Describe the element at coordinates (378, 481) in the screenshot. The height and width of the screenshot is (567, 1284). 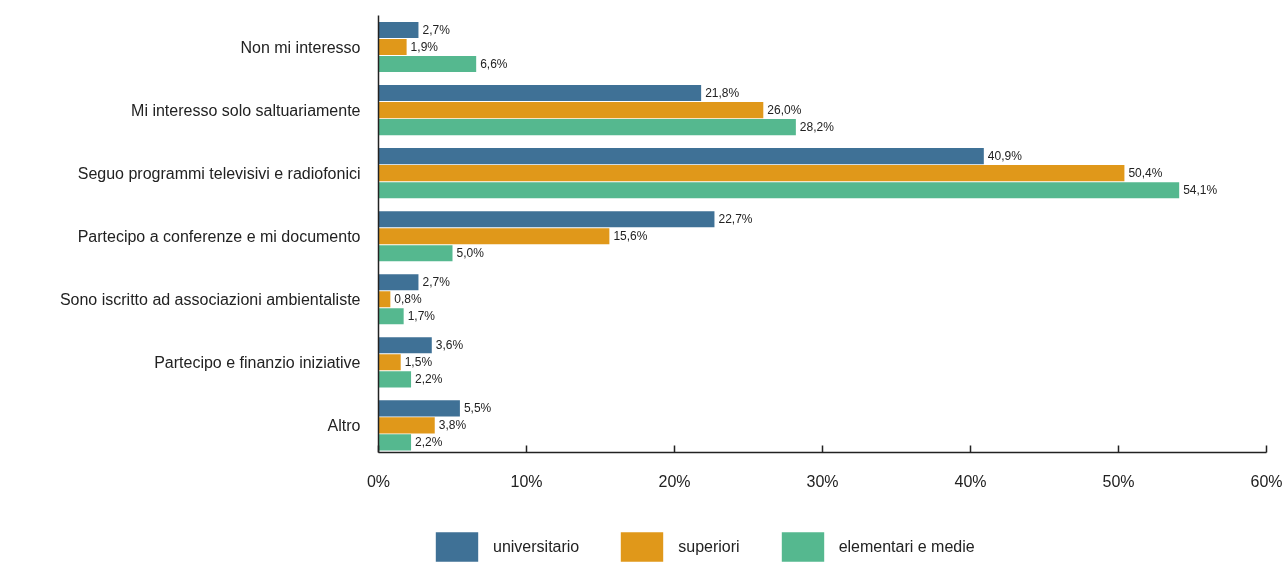
I see `x-tick-label: 0%` at that location.